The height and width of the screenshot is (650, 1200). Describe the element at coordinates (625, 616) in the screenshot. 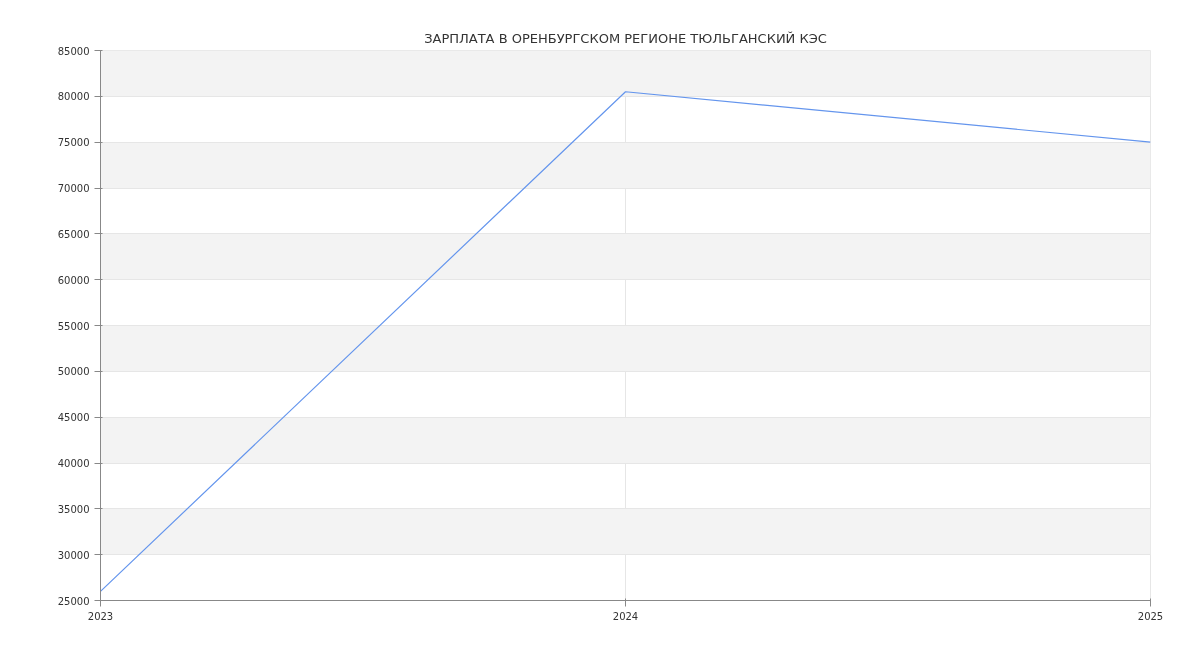

I see `x-tick-label: 2024` at that location.